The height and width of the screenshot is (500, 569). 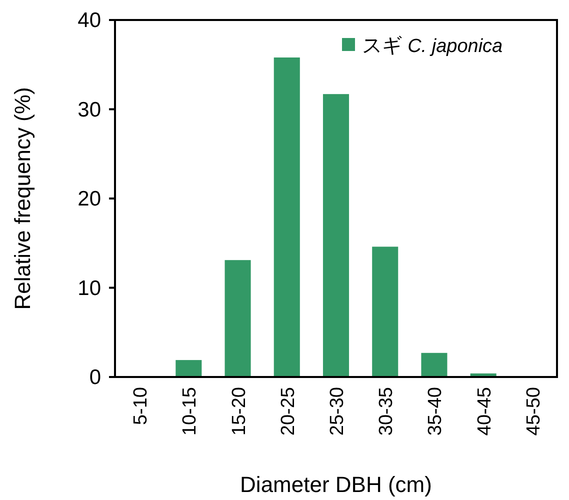 I want to click on x-tick-label: 30-35, so click(x=387, y=411).